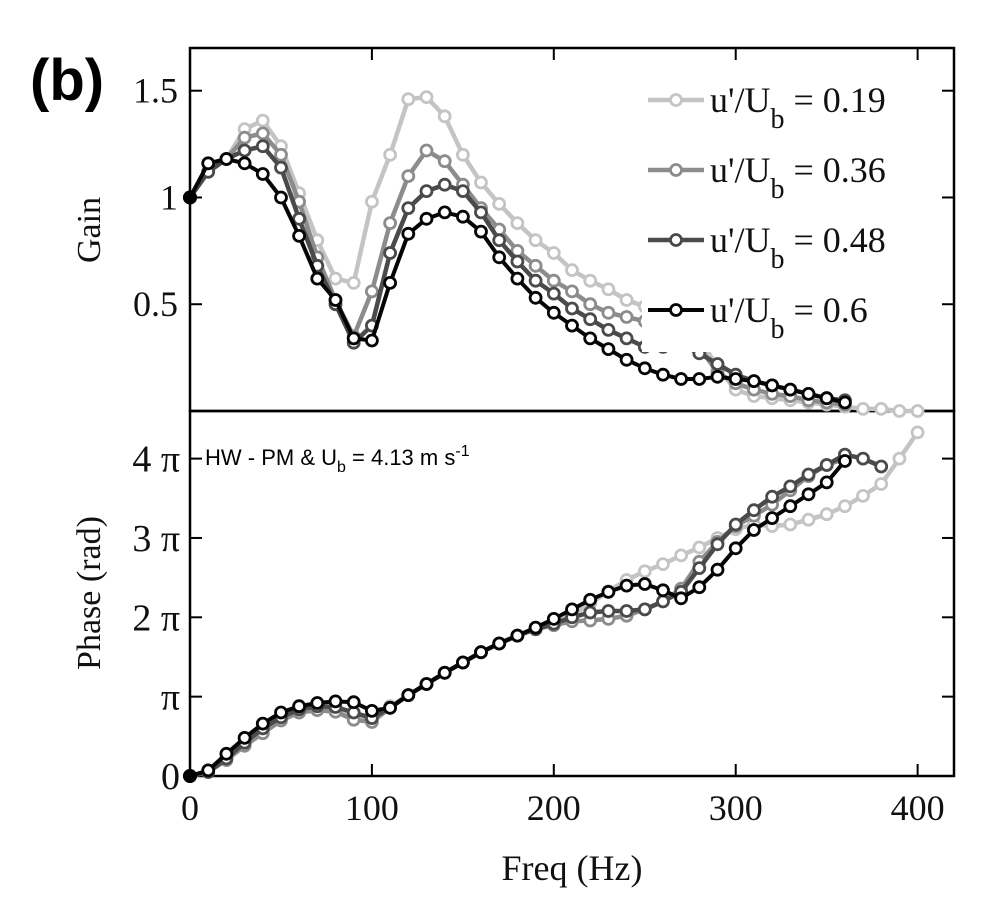  Describe the element at coordinates (572, 868) in the screenshot. I see `x-axis-label: Freq (Hz)` at that location.